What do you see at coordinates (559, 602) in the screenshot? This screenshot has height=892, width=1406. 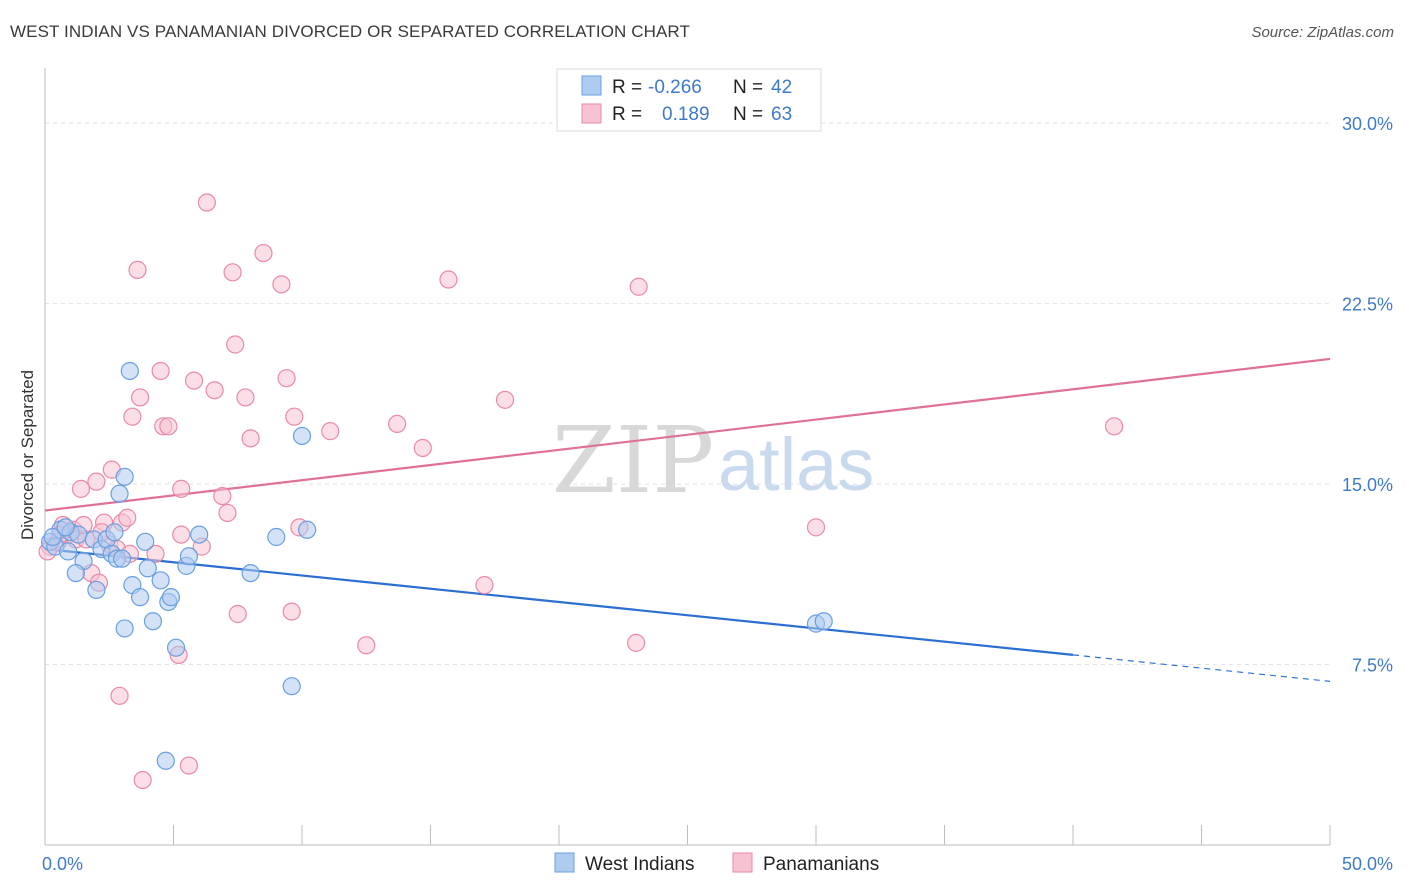 I see `west-indians-trend-line` at bounding box center [559, 602].